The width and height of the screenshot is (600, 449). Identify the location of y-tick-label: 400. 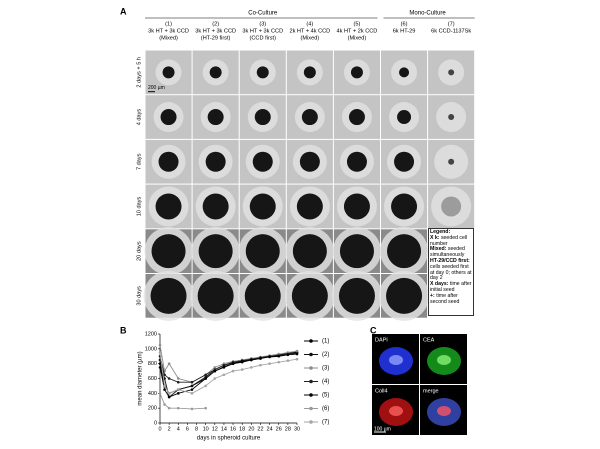
(152, 394).